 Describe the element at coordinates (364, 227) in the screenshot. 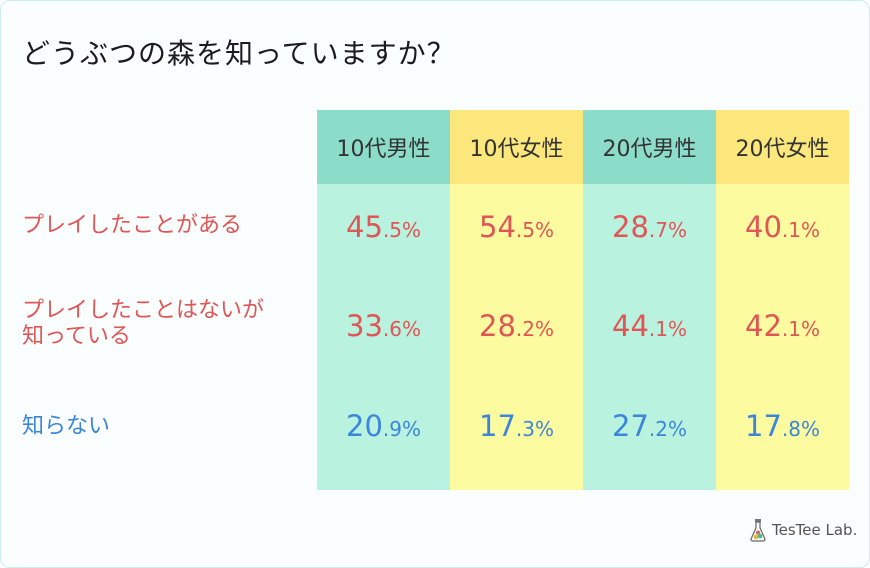

I see `value-int: 45` at that location.